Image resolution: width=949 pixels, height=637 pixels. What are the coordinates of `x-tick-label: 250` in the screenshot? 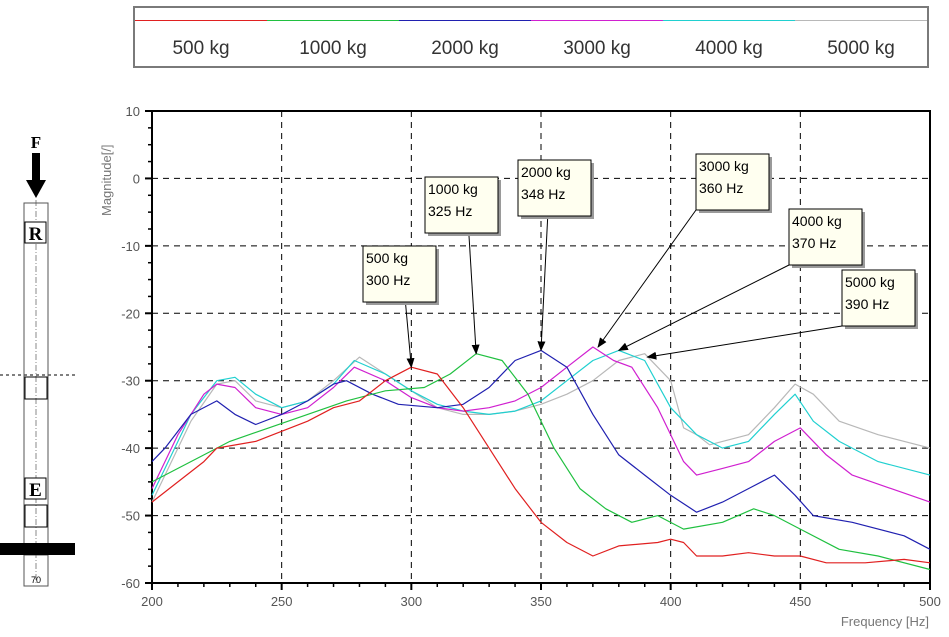 It's located at (282, 601).